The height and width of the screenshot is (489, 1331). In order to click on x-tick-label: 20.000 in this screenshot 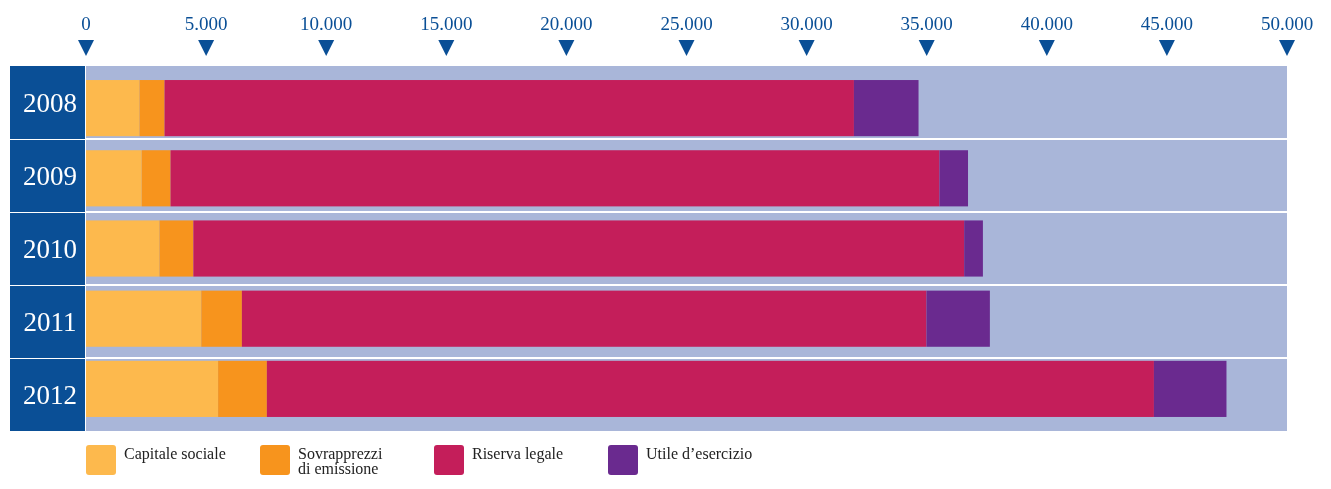, I will do `click(566, 23)`.